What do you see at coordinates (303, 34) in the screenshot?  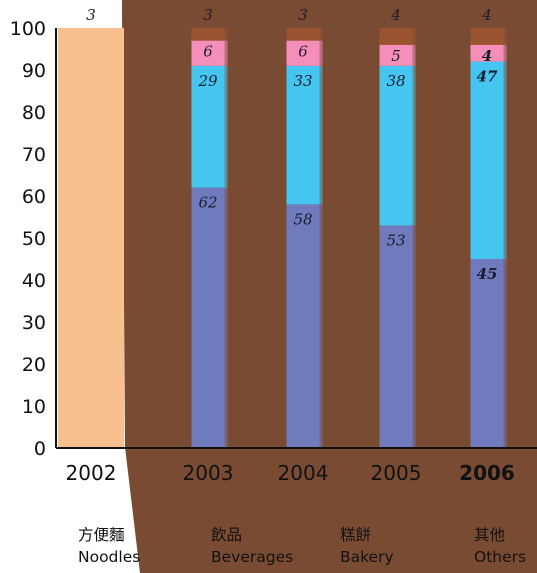 I see `bar-2004-others` at bounding box center [303, 34].